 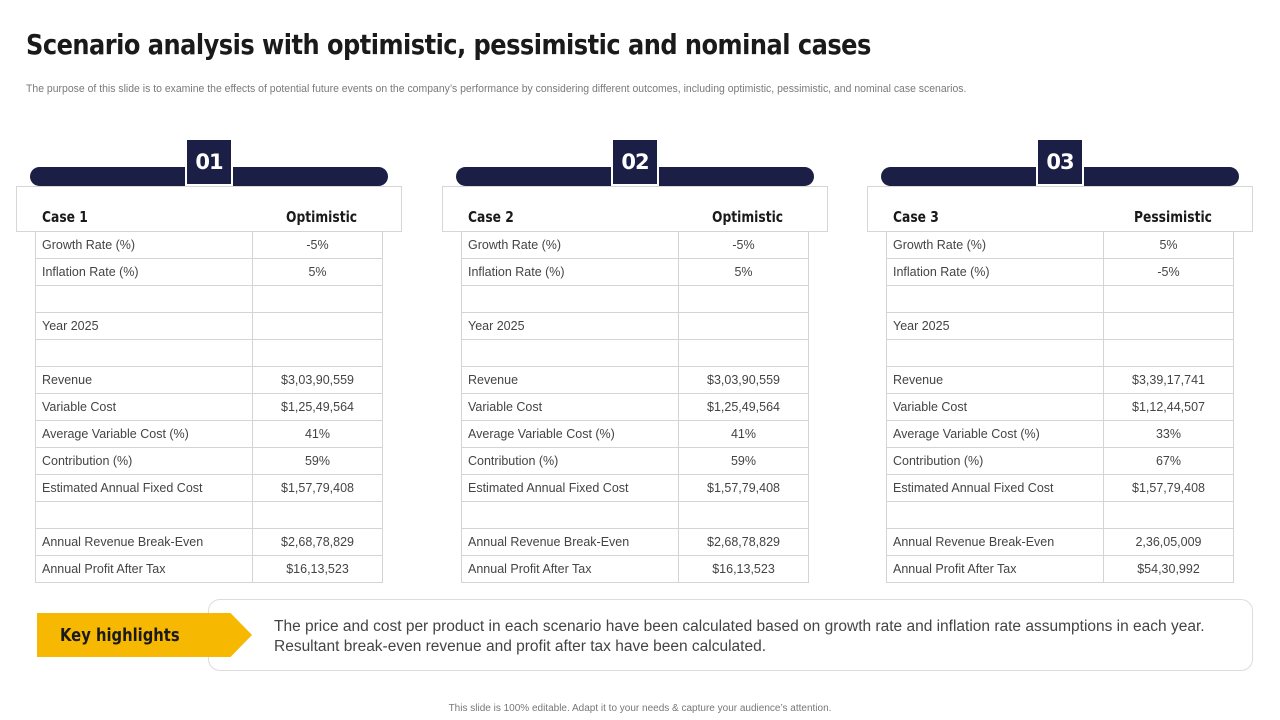 I want to click on case-header: Case 1 Optimistic, so click(x=209, y=209).